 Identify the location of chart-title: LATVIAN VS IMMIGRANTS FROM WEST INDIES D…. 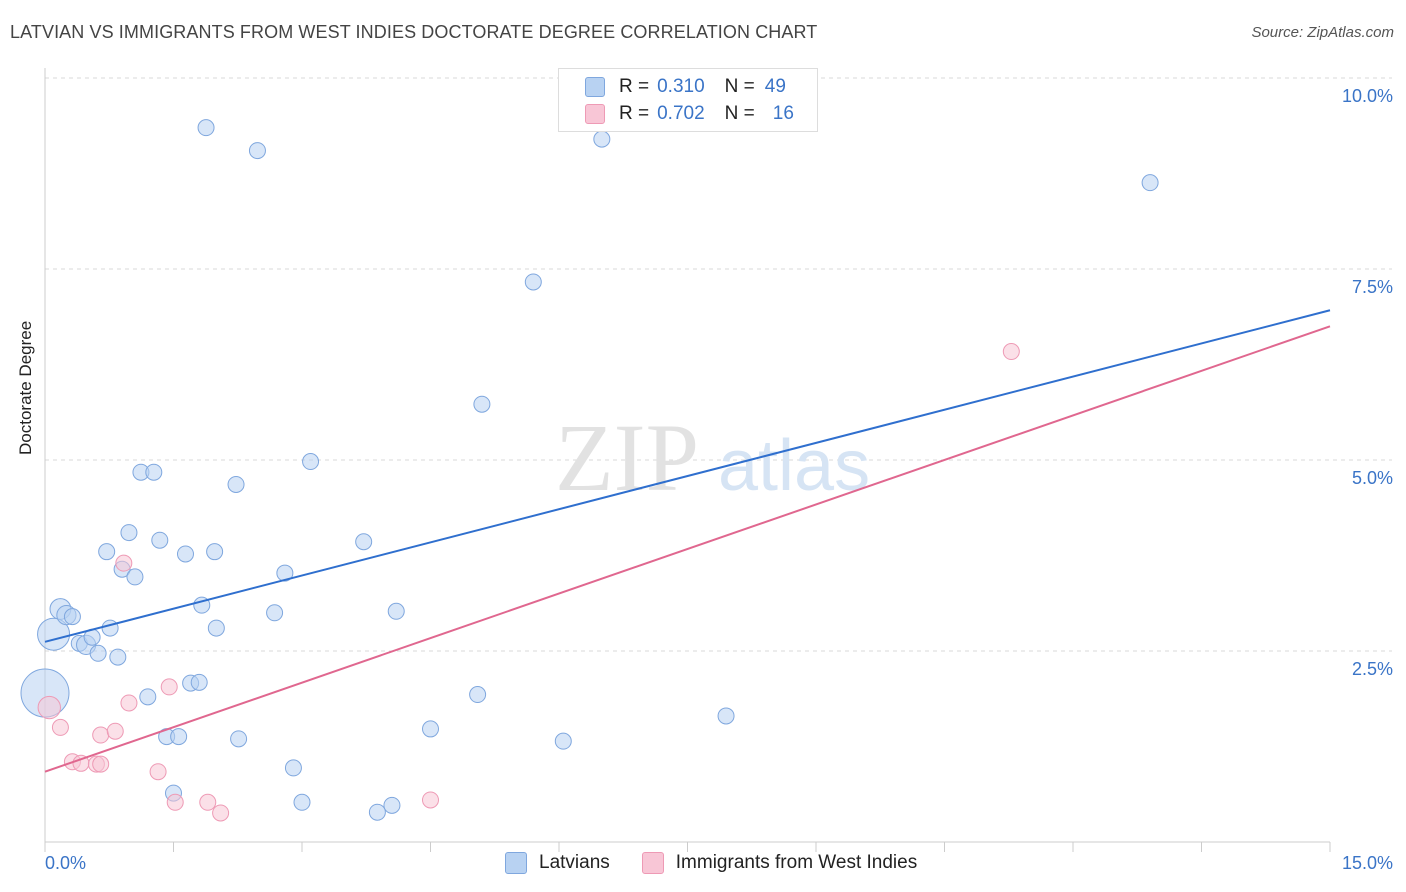
(414, 32).